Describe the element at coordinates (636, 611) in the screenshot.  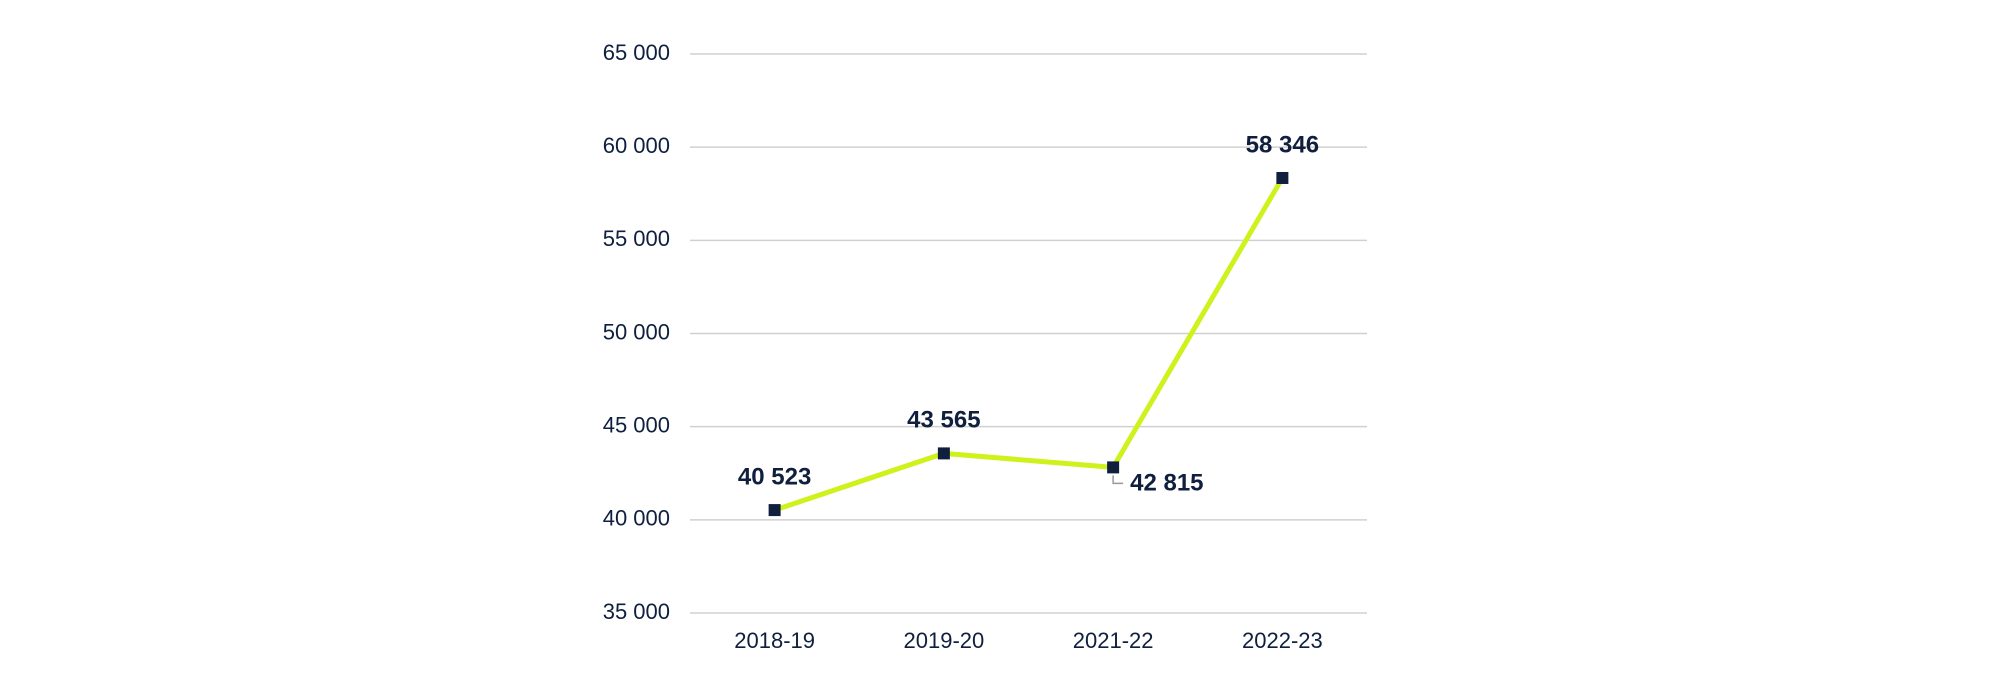
I see `y-tick-label: 35 000` at that location.